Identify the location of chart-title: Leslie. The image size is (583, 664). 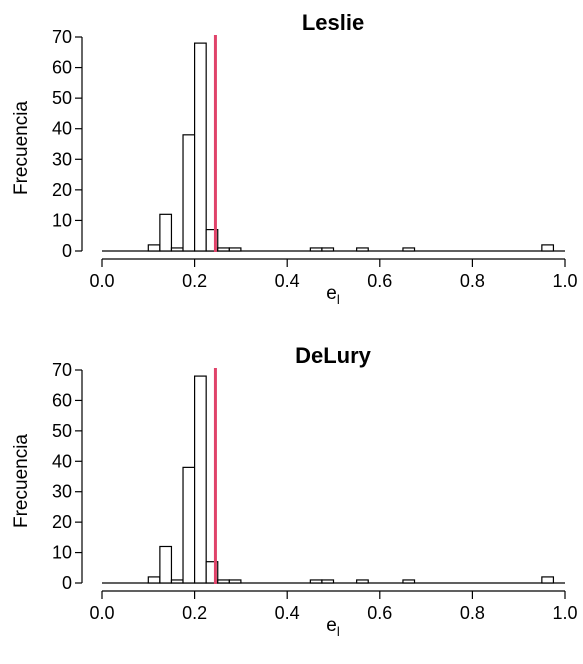
(333, 22).